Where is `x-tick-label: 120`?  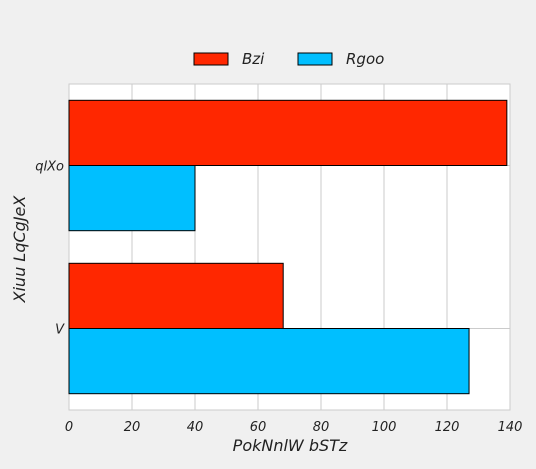 x-tick-label: 120 is located at coordinates (447, 427).